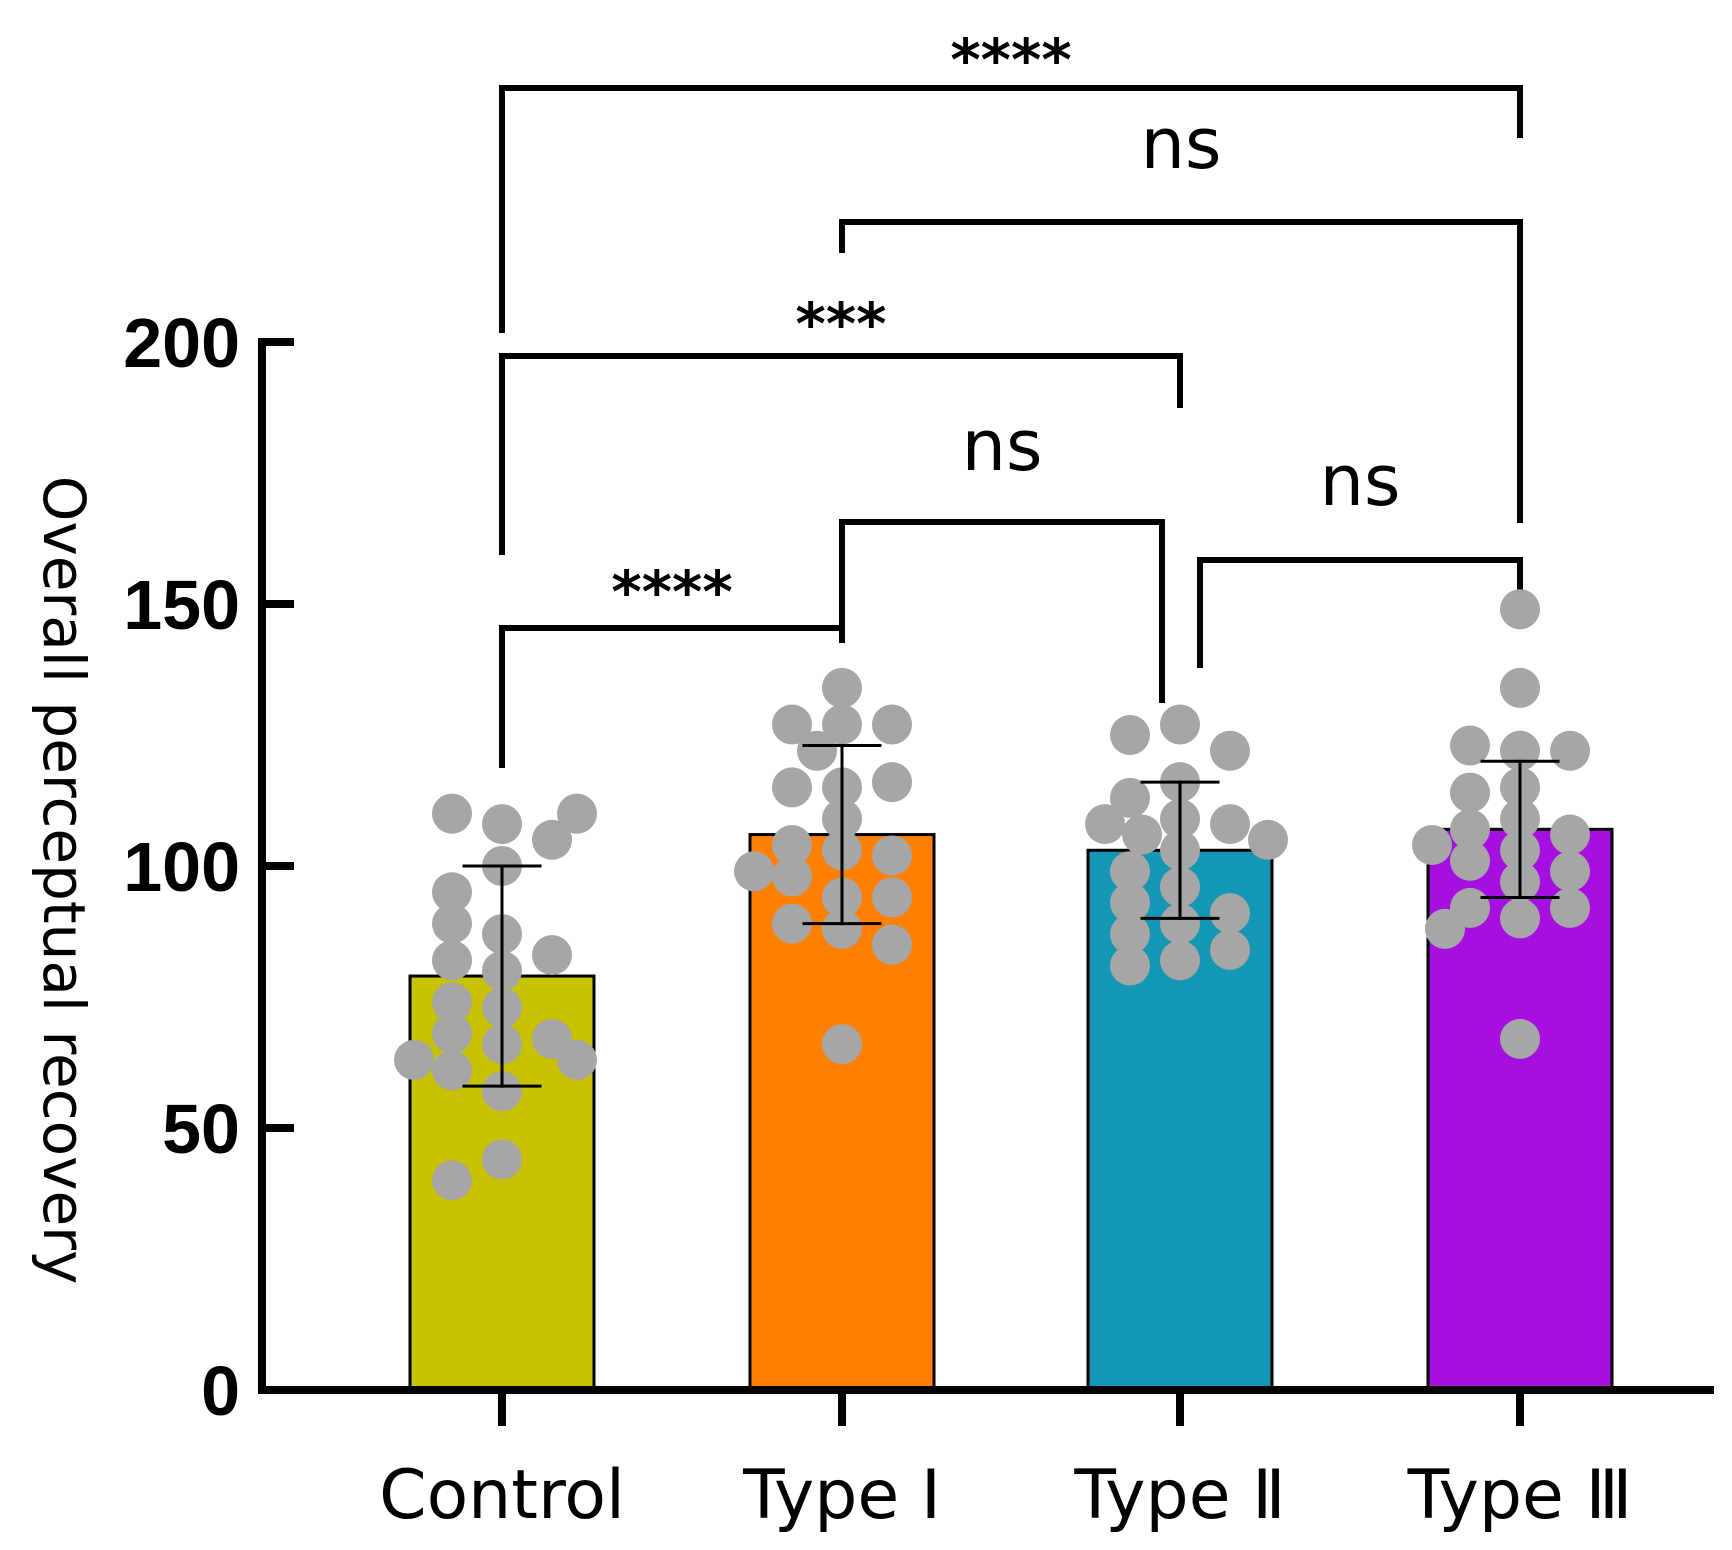 This screenshot has height=1550, width=1732. I want to click on error-bars, so click(1011, 915).